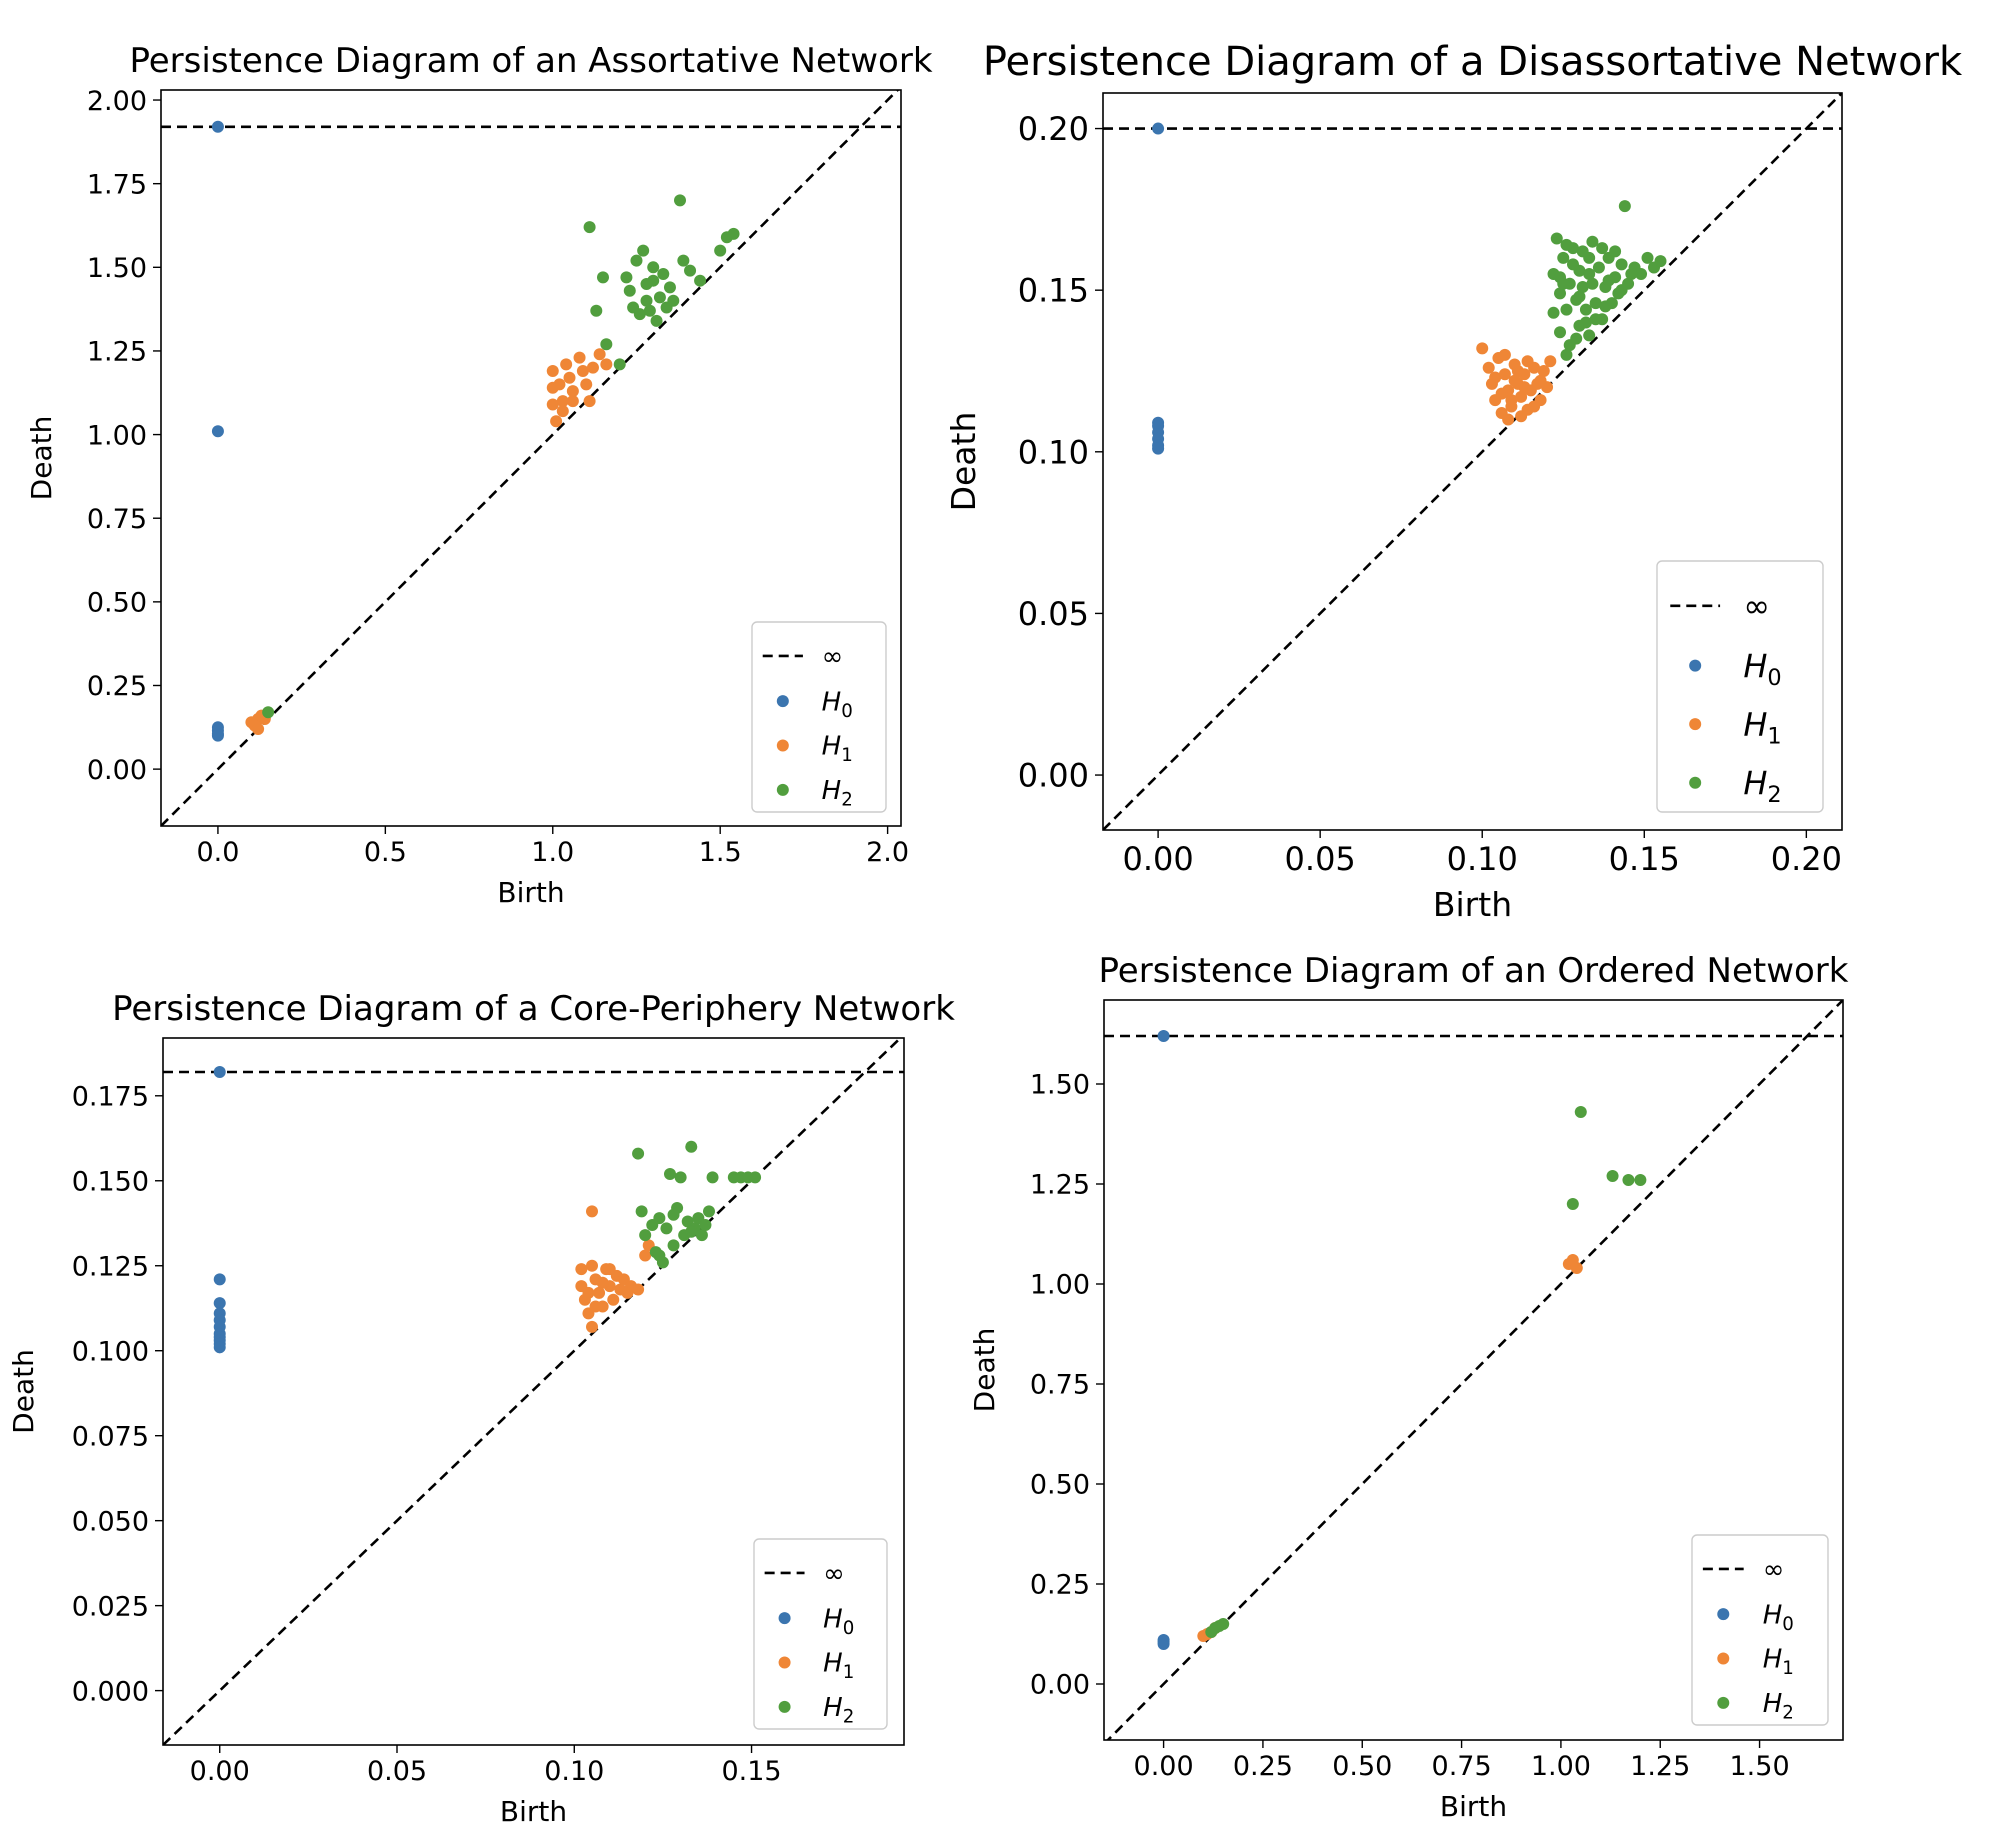 This screenshot has width=2012, height=1848. What do you see at coordinates (751, 1771) in the screenshot?
I see `x-tick-label: 0.15` at bounding box center [751, 1771].